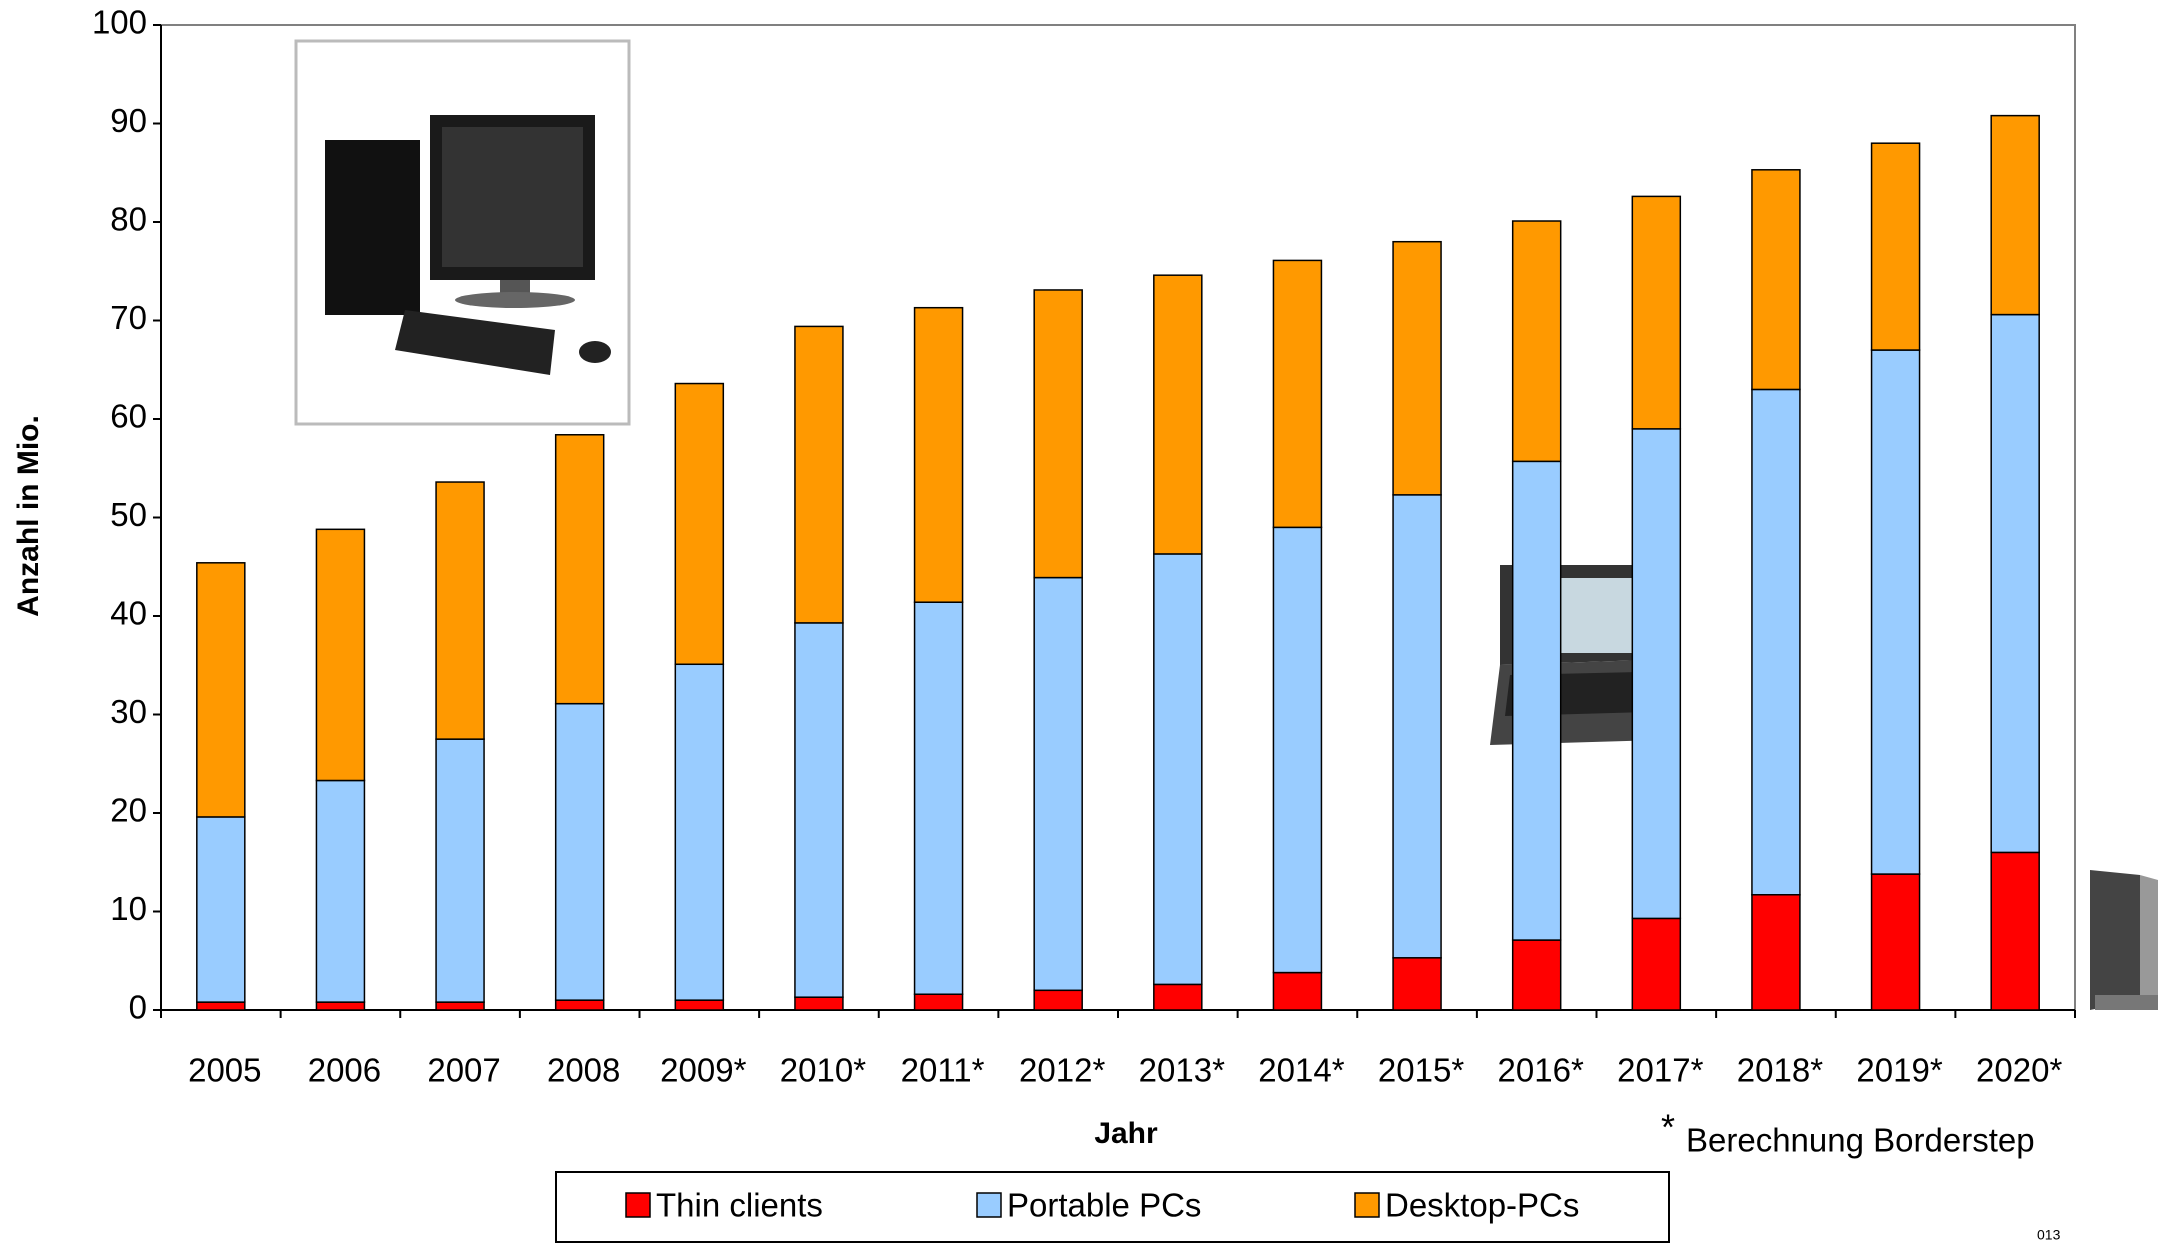  I want to click on y-tick-label: 80, so click(128, 219).